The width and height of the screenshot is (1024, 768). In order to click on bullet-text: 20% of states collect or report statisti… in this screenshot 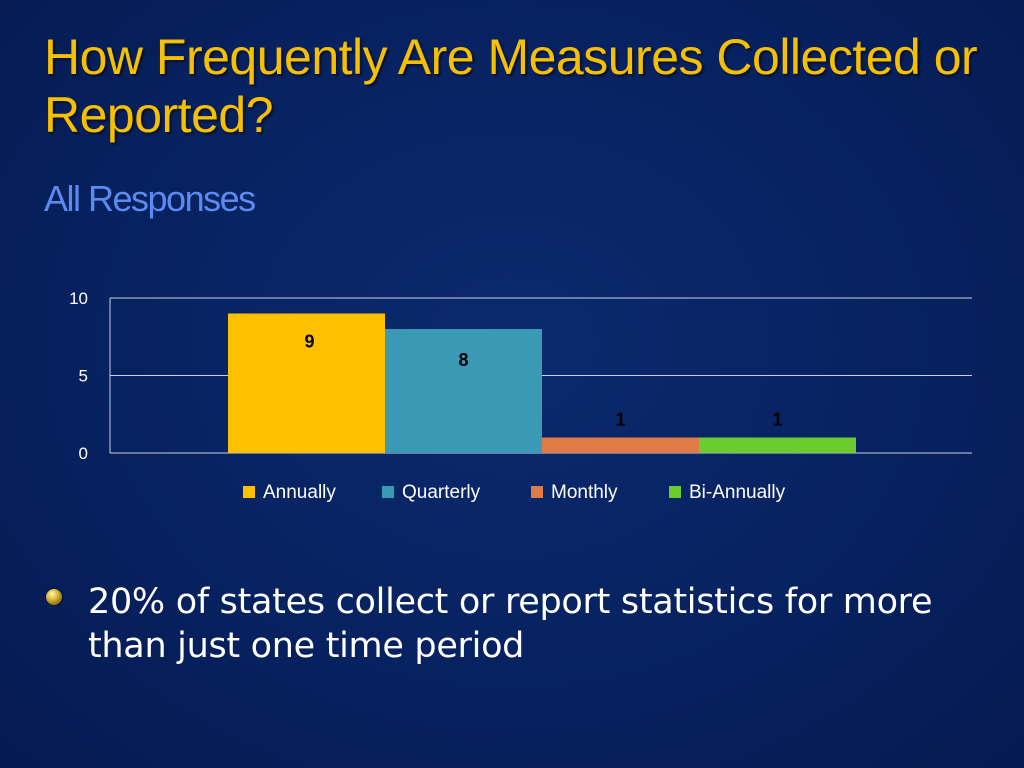, I will do `click(510, 624)`.